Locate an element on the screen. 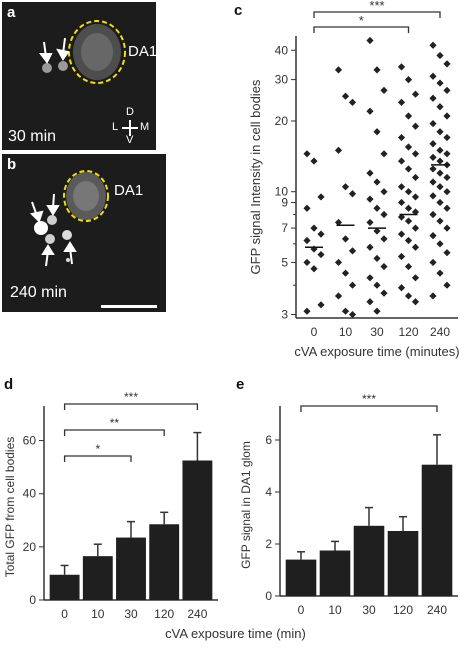 This screenshot has height=649, width=471. significance-label: * is located at coordinates (97, 449).